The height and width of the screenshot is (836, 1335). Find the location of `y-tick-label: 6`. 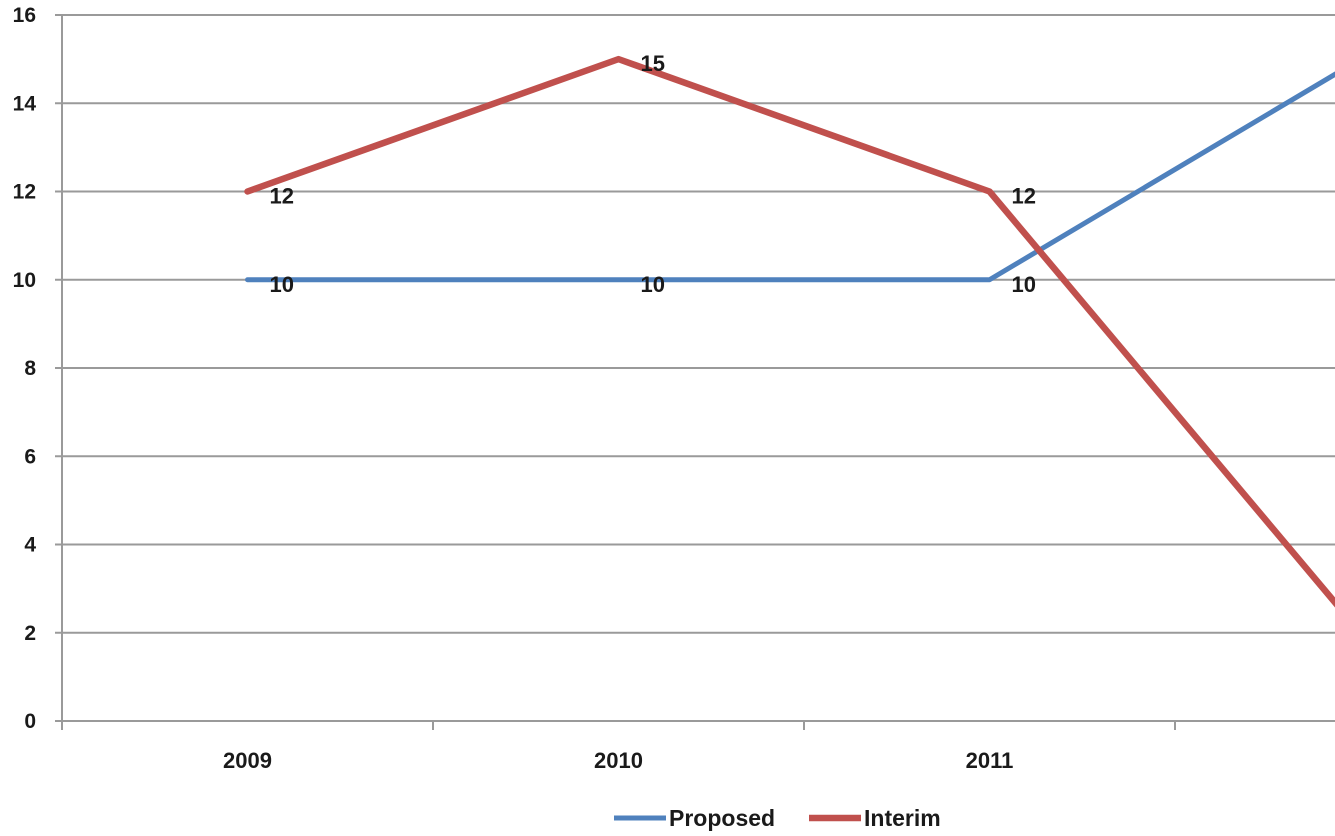

y-tick-label: 6 is located at coordinates (30, 456).